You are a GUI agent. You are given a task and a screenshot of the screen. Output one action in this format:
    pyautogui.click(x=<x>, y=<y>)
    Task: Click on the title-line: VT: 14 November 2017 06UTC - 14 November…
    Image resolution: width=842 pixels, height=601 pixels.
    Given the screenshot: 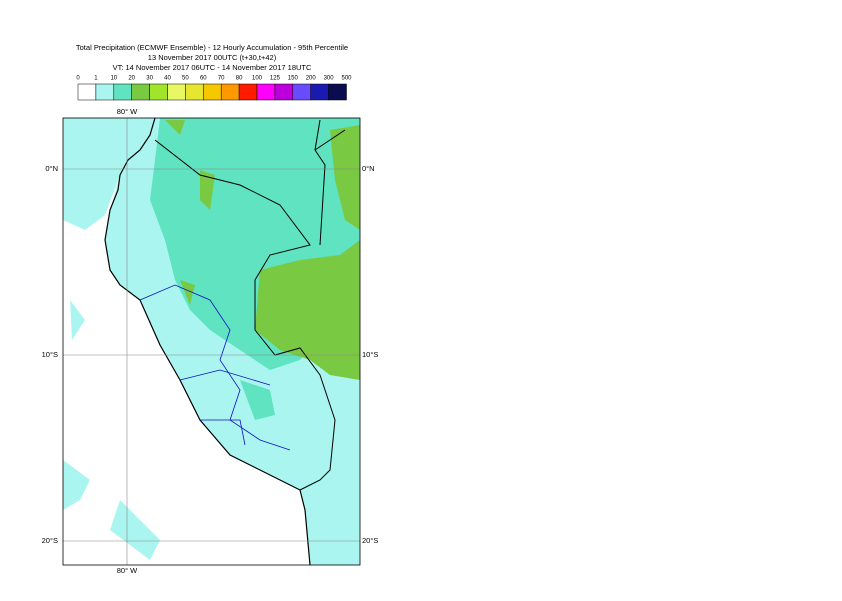 What is the action you would take?
    pyautogui.click(x=212, y=67)
    